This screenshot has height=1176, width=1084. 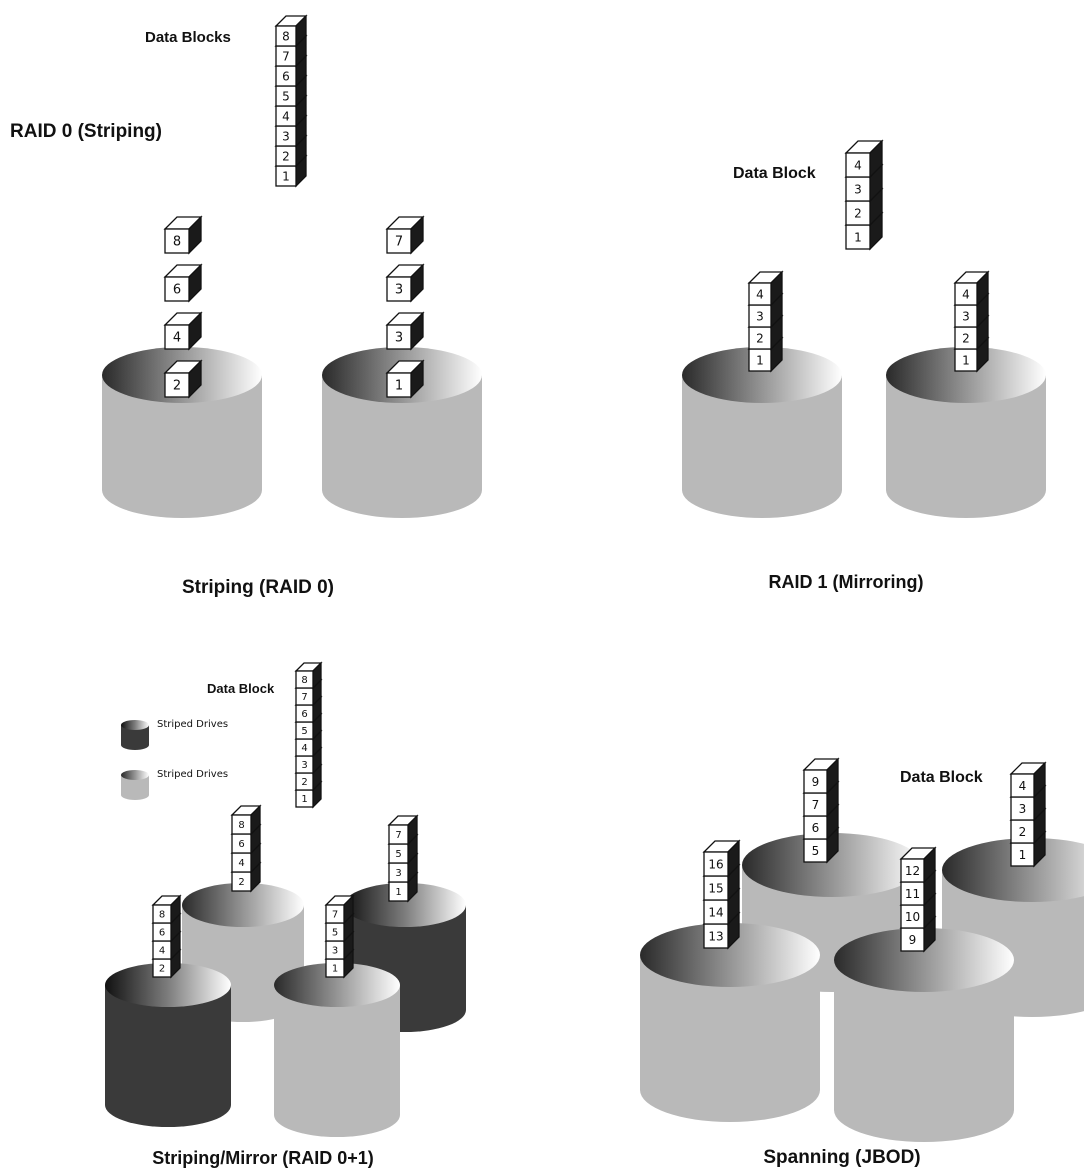 I want to click on jbod-panel: Data Block Spanning (JBOD), so click(x=862, y=968).